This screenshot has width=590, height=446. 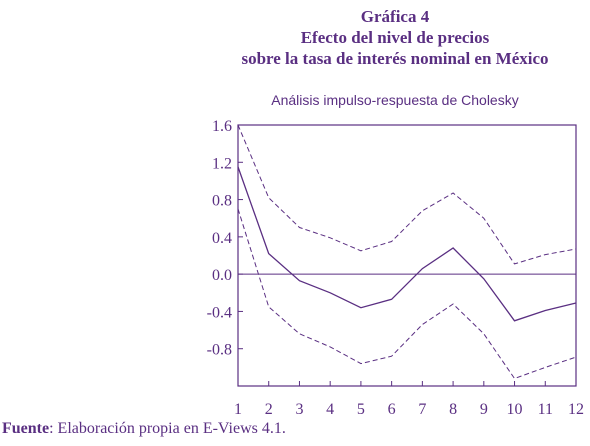 I want to click on y-tick-label: 1.2, so click(x=222, y=163).